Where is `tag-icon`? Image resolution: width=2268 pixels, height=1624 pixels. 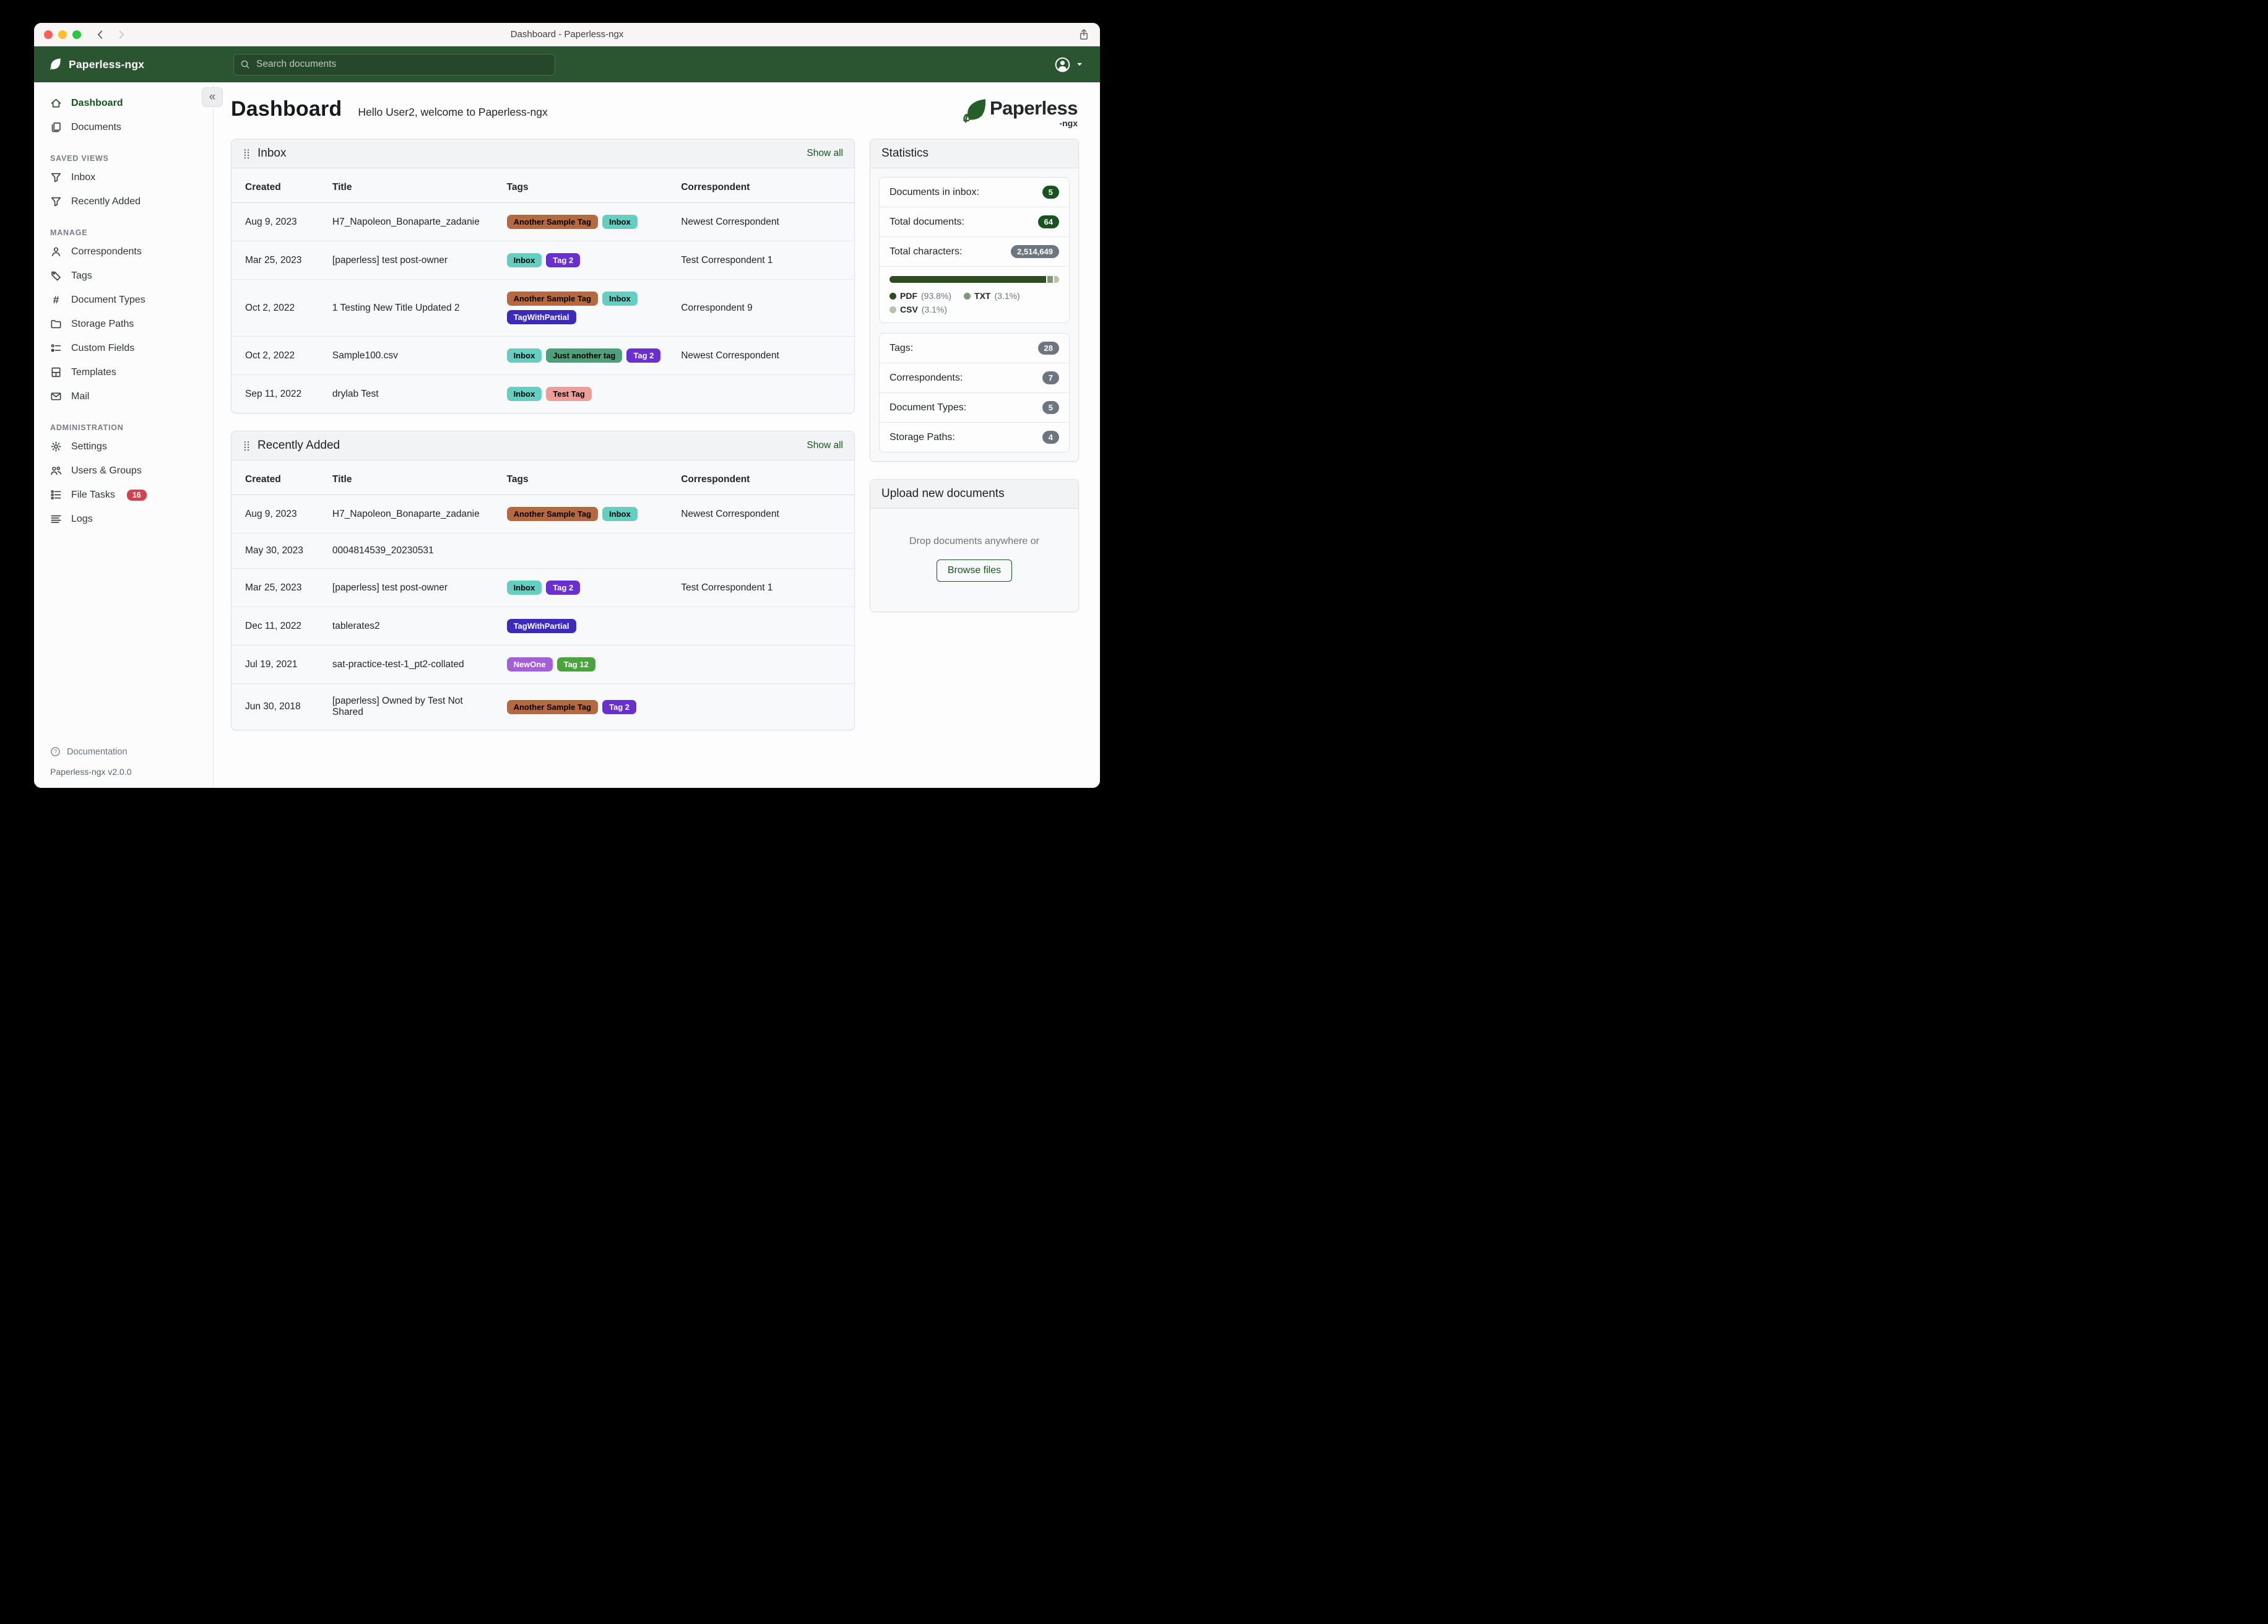
tag-icon is located at coordinates (56, 276).